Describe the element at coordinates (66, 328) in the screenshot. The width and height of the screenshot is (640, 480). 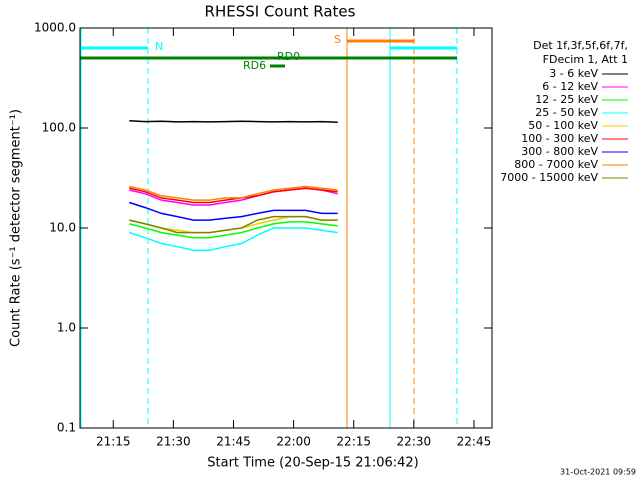
I see `y-tick-label: 1.0` at that location.